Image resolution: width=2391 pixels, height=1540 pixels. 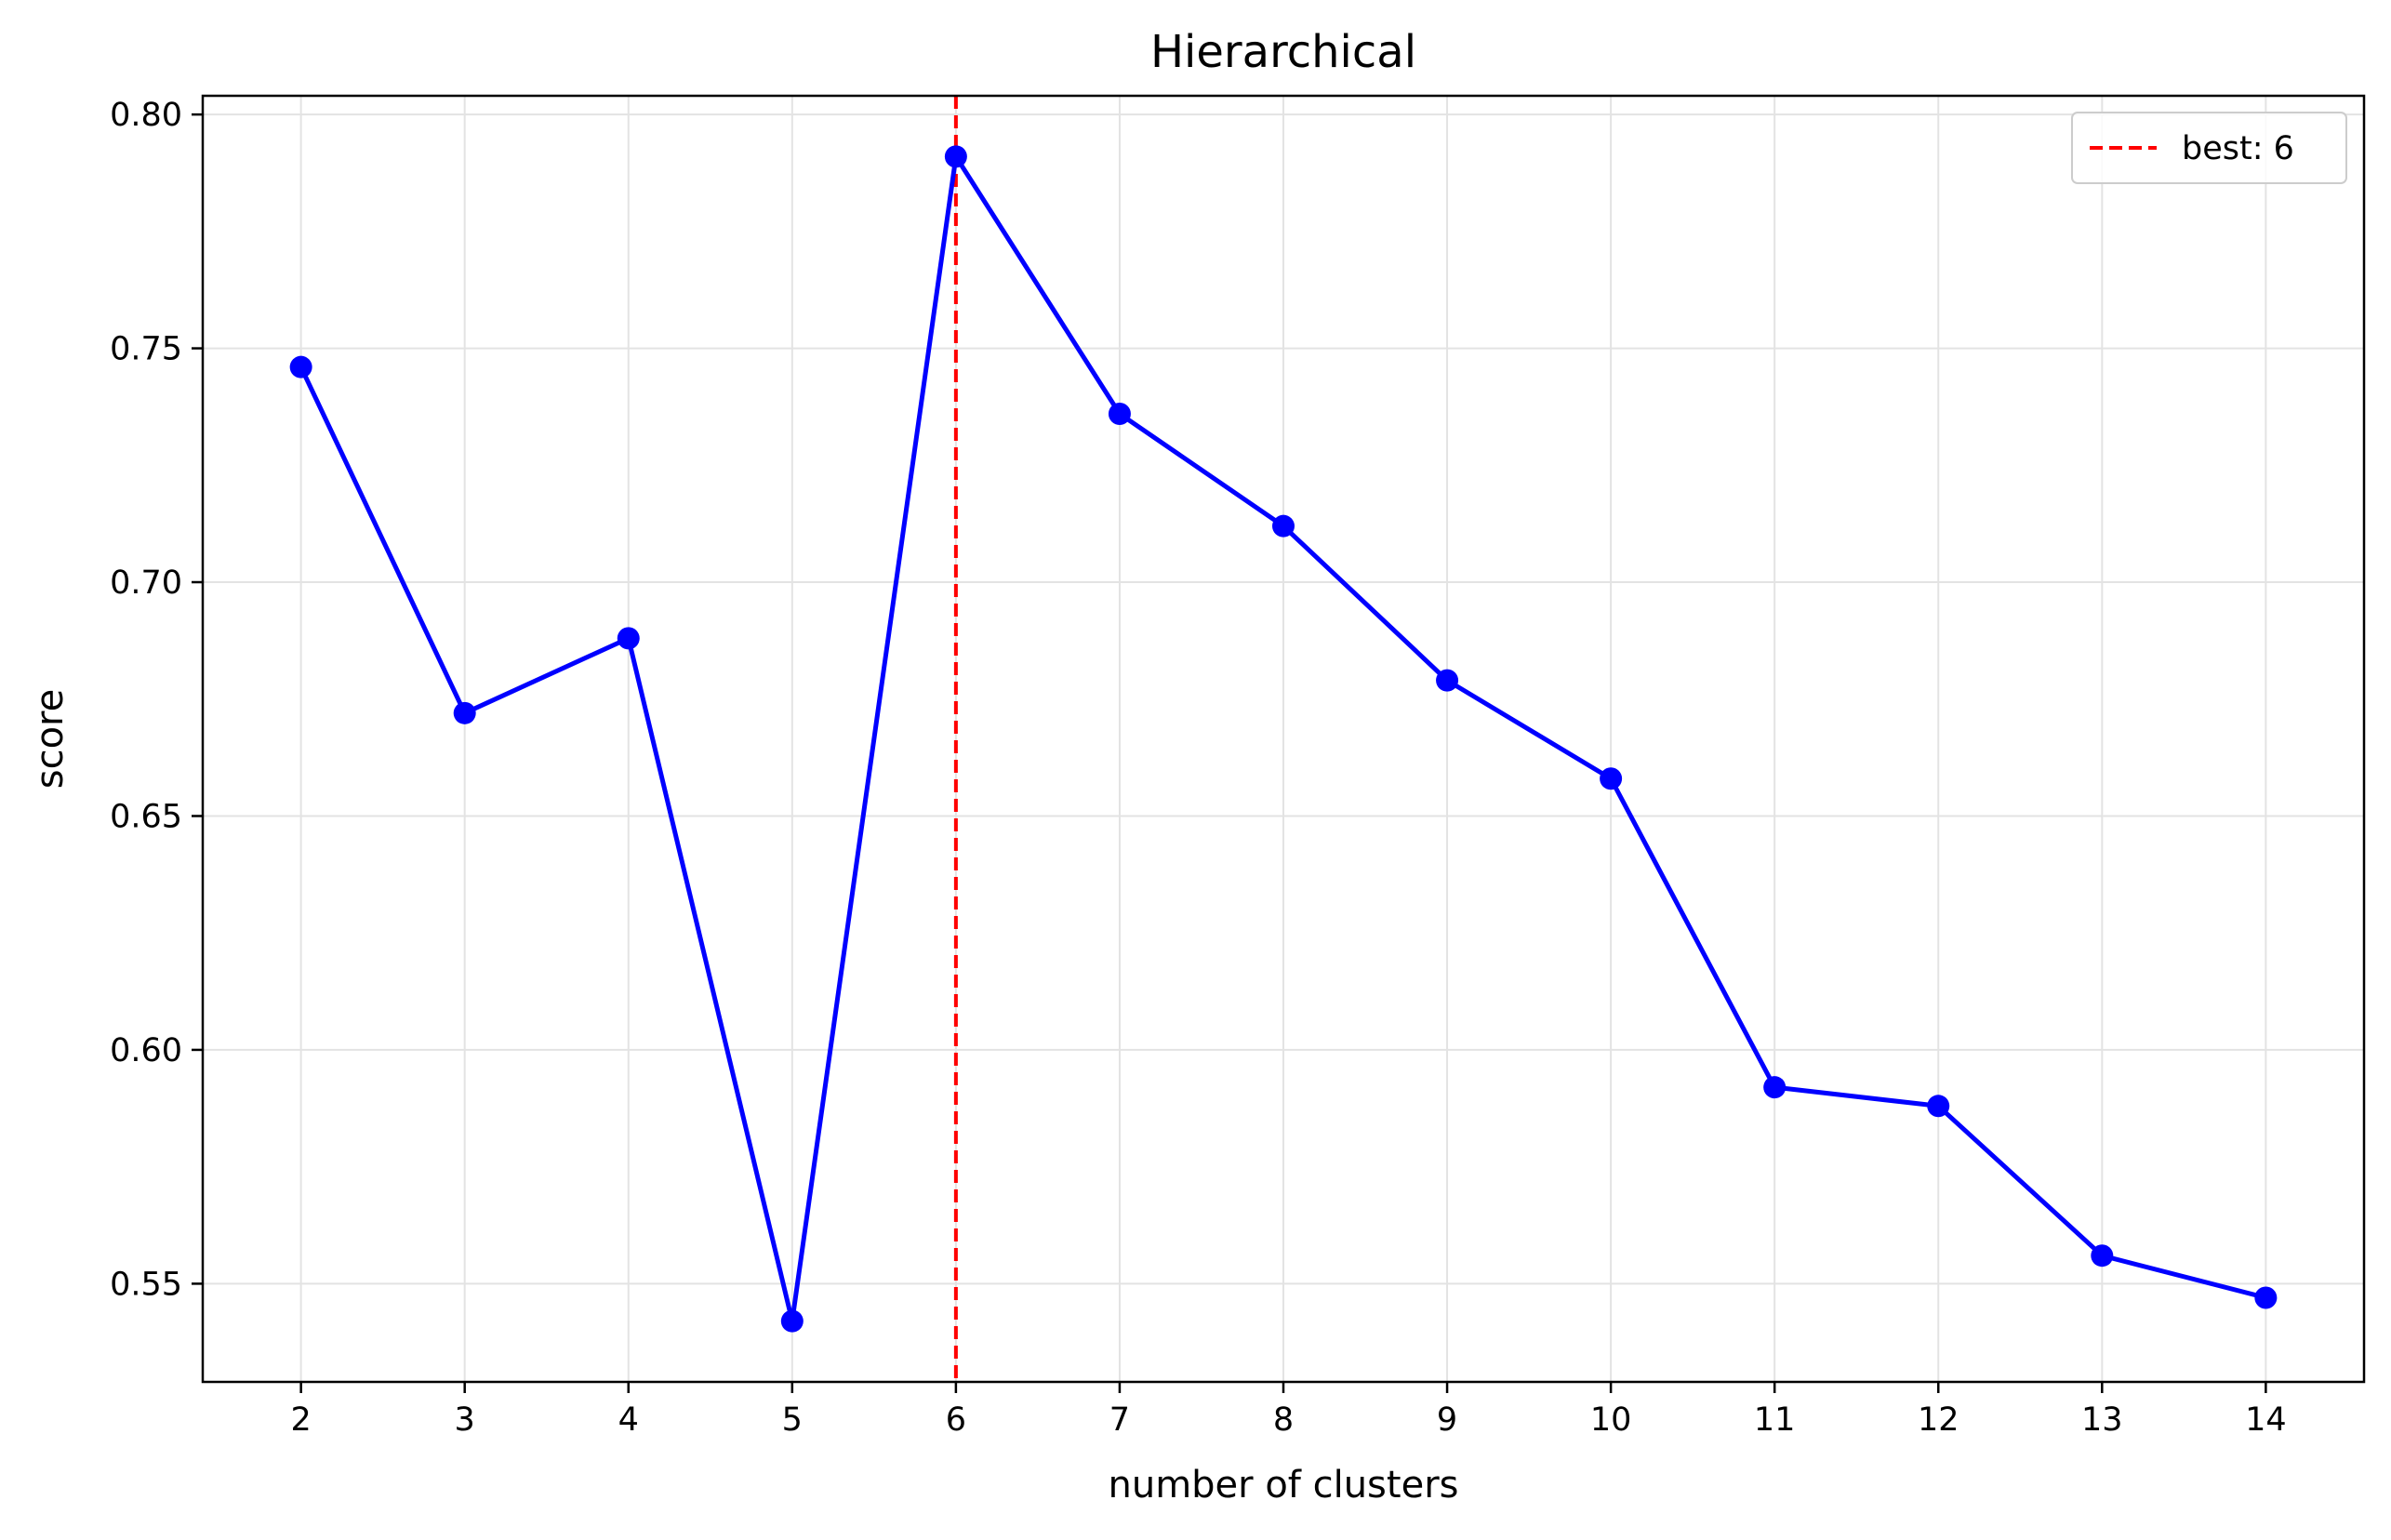 I want to click on x-tick-label-8: 8, so click(x=1283, y=1420).